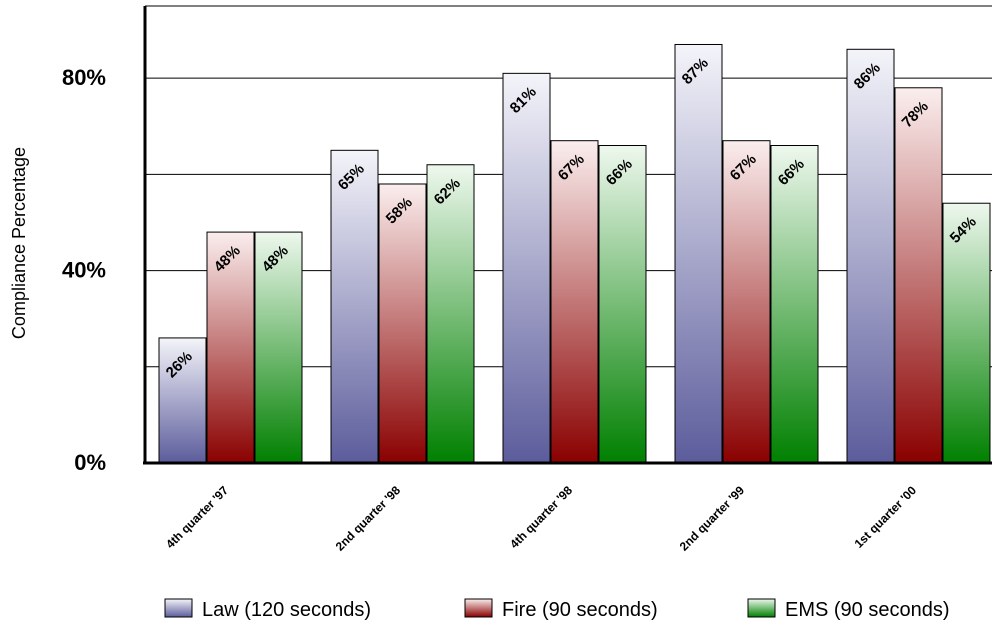 The image size is (992, 631). What do you see at coordinates (90, 462) in the screenshot?
I see `y-tick-label: 0%` at bounding box center [90, 462].